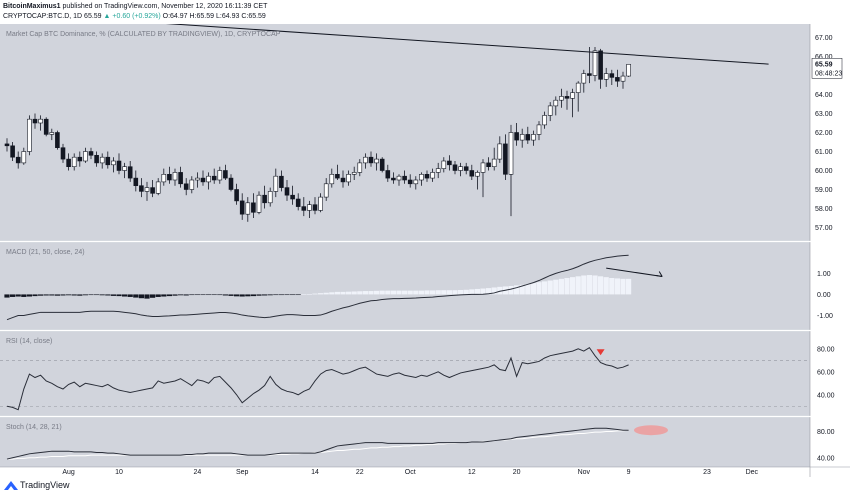  I want to click on time-tick-label: 23, so click(707, 472).